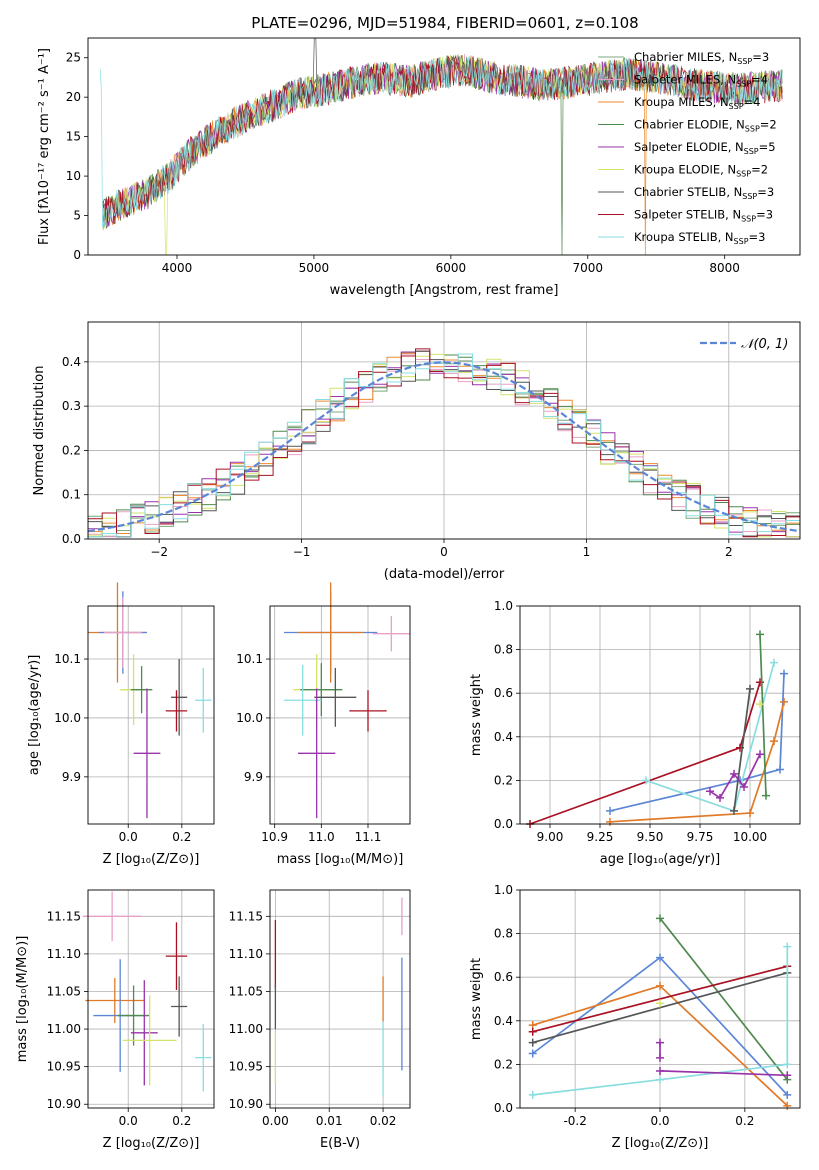  I want to click on normal-curve, so click(444, 447).